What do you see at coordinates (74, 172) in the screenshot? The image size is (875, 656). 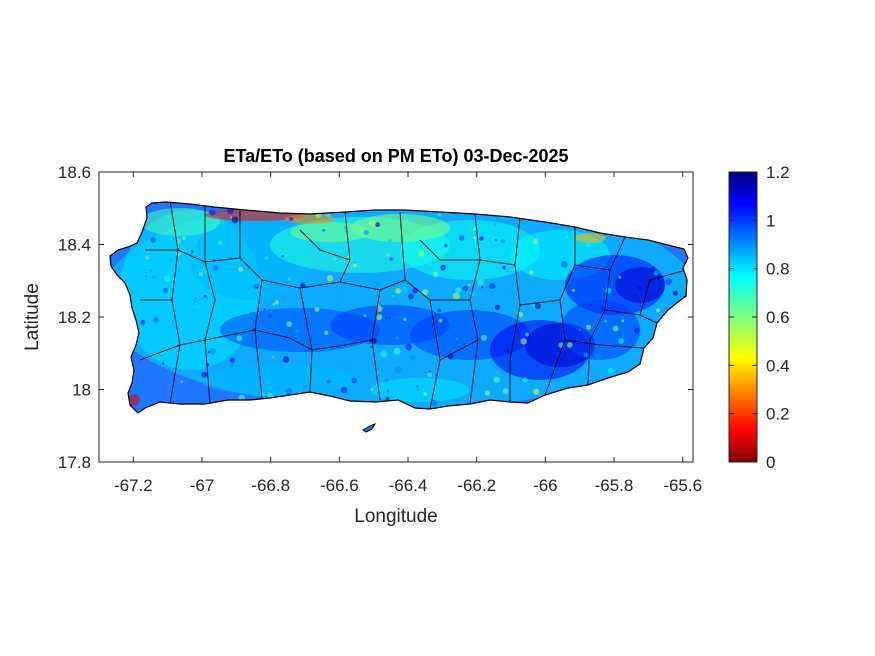 I see `y-tick-label: 18.6` at bounding box center [74, 172].